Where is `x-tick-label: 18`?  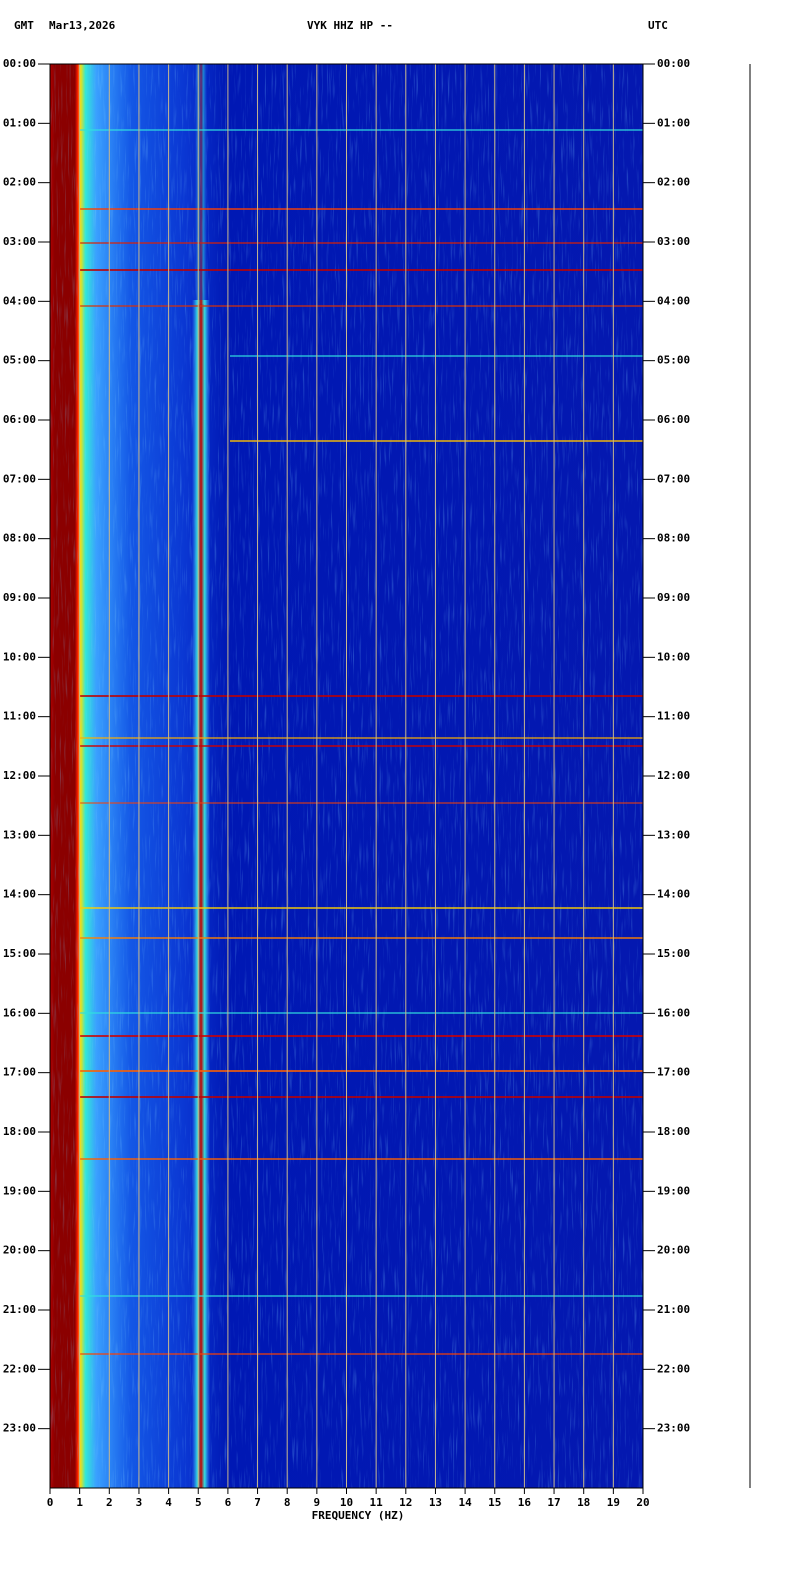 x-tick-label: 18 is located at coordinates (583, 1502).